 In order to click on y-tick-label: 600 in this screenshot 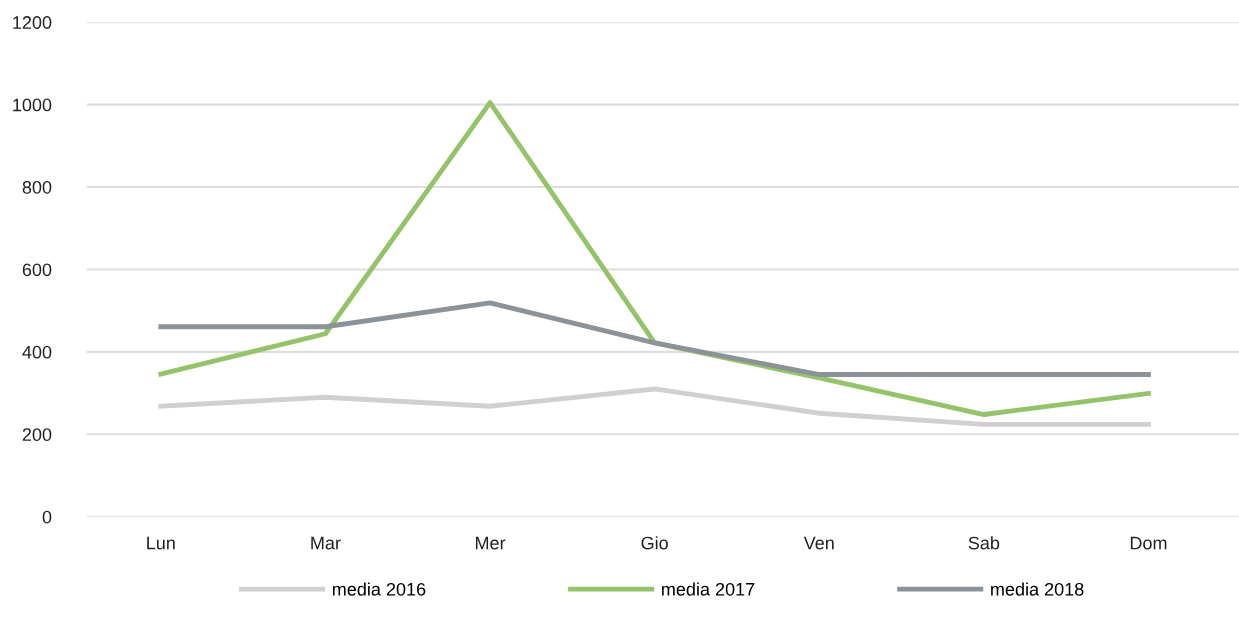, I will do `click(37, 270)`.